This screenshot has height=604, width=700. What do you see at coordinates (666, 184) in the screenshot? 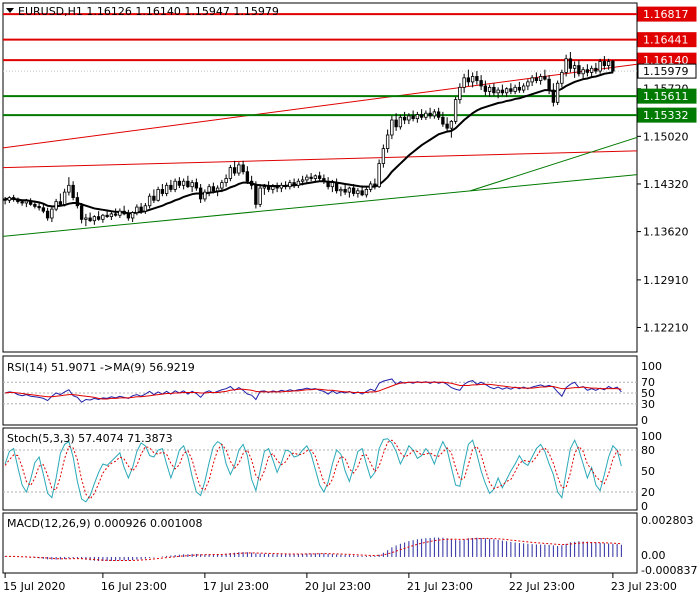
I see `price-tick-label: 1.14320` at bounding box center [666, 184].